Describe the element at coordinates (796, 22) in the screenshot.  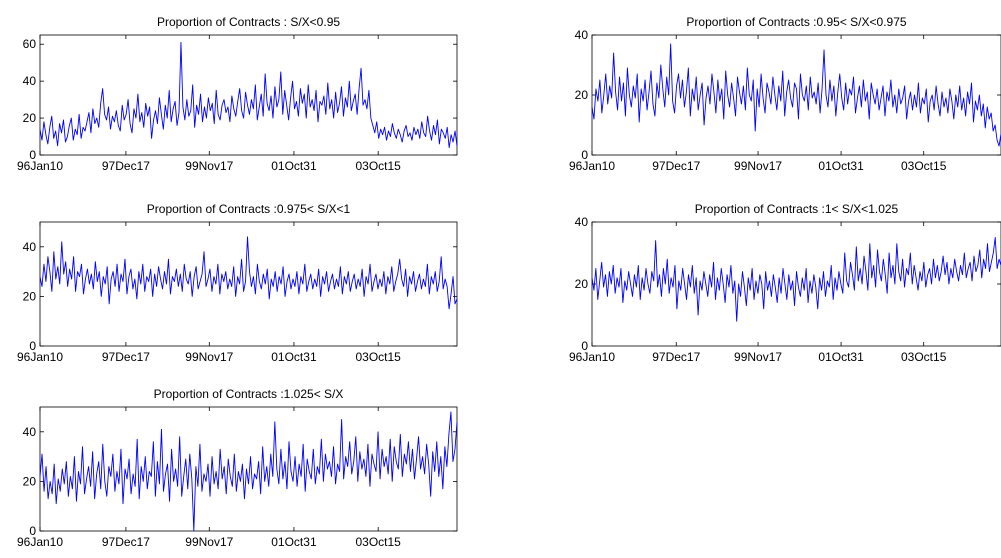
I see `chart-title: Proportion of Contracts :0.95< S/X<0.975` at that location.